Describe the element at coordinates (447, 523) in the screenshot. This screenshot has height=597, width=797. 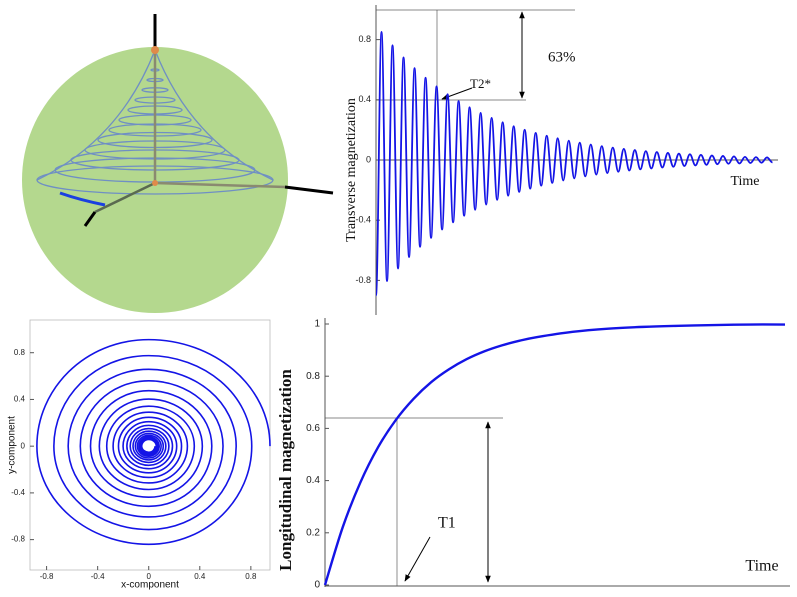
I see `annotation: T1` at that location.